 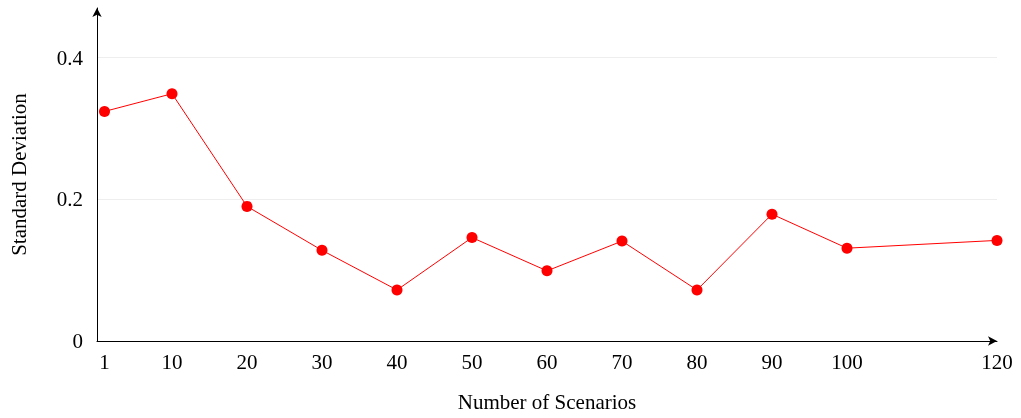 What do you see at coordinates (547, 401) in the screenshot?
I see `x-axis-title: Number of Scenarios` at bounding box center [547, 401].